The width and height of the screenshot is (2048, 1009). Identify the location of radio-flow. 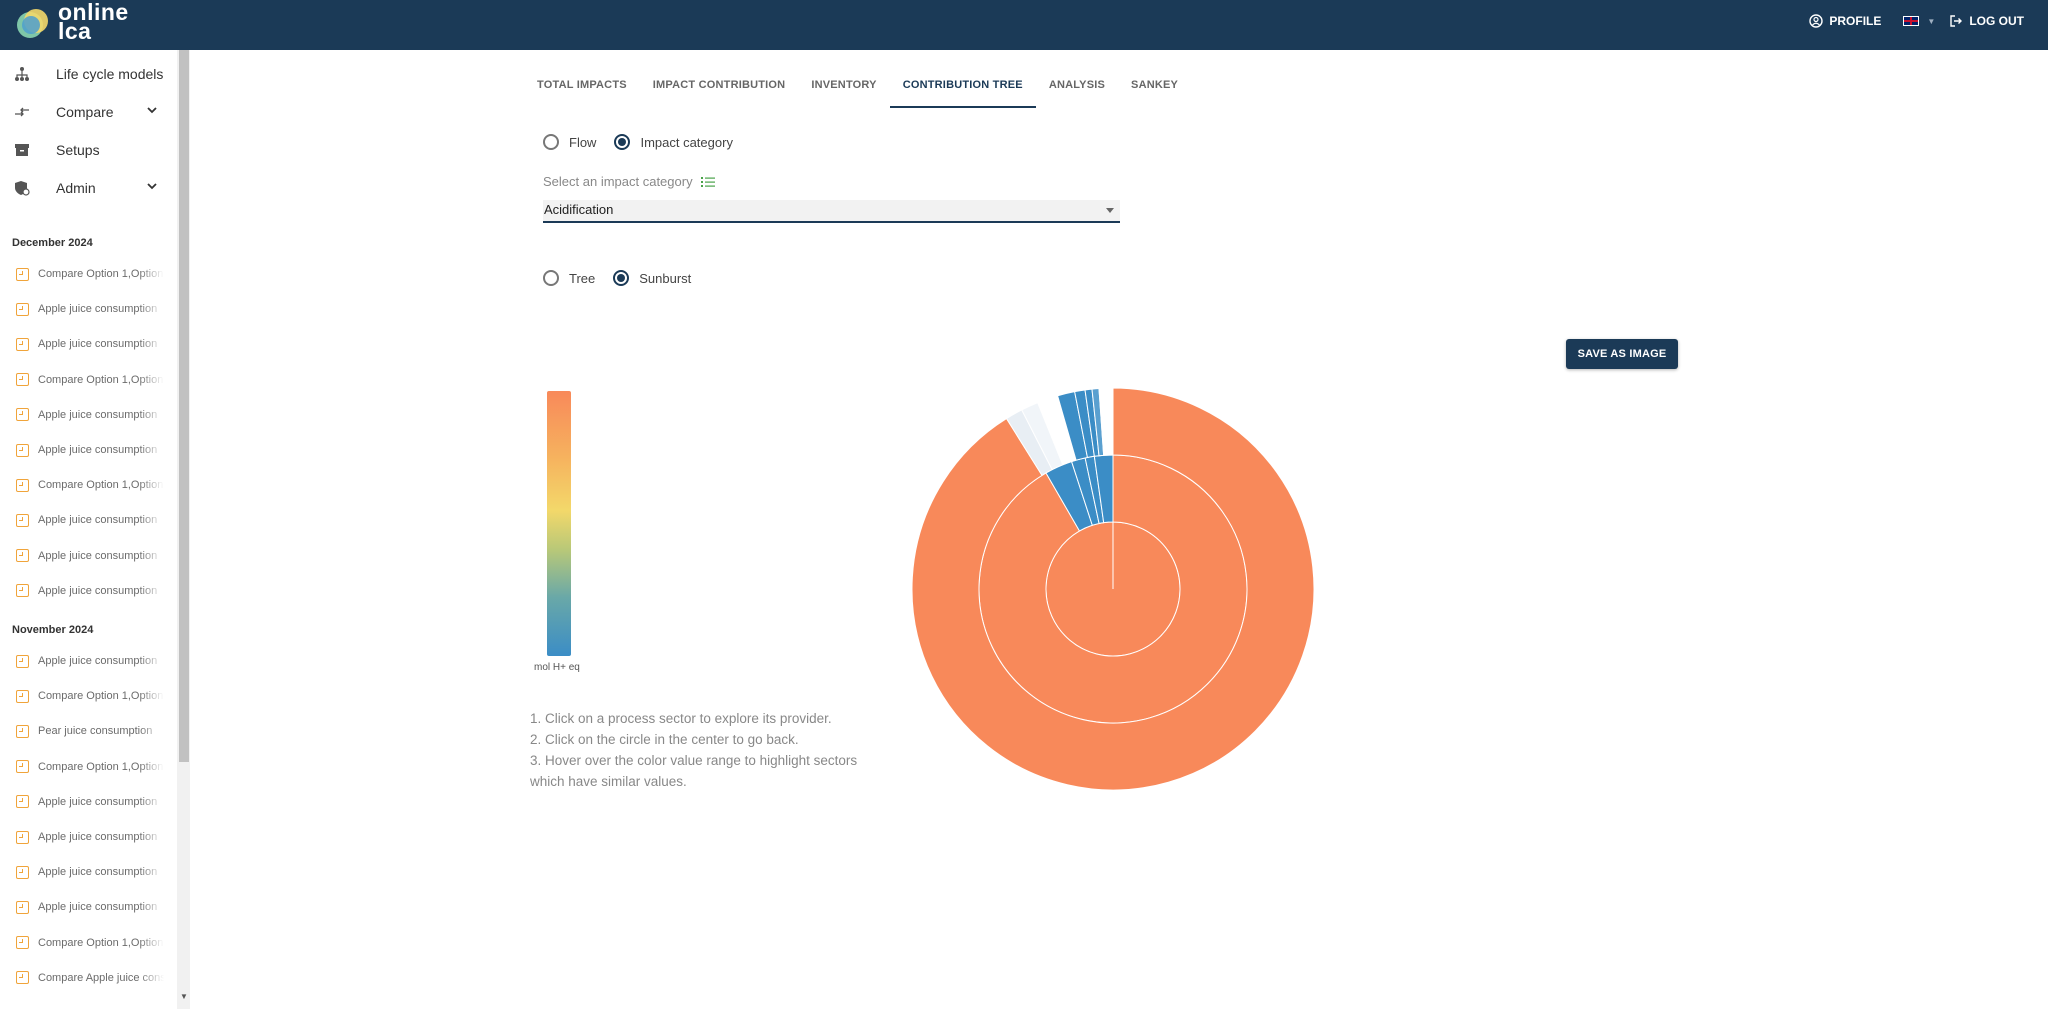
(551, 142).